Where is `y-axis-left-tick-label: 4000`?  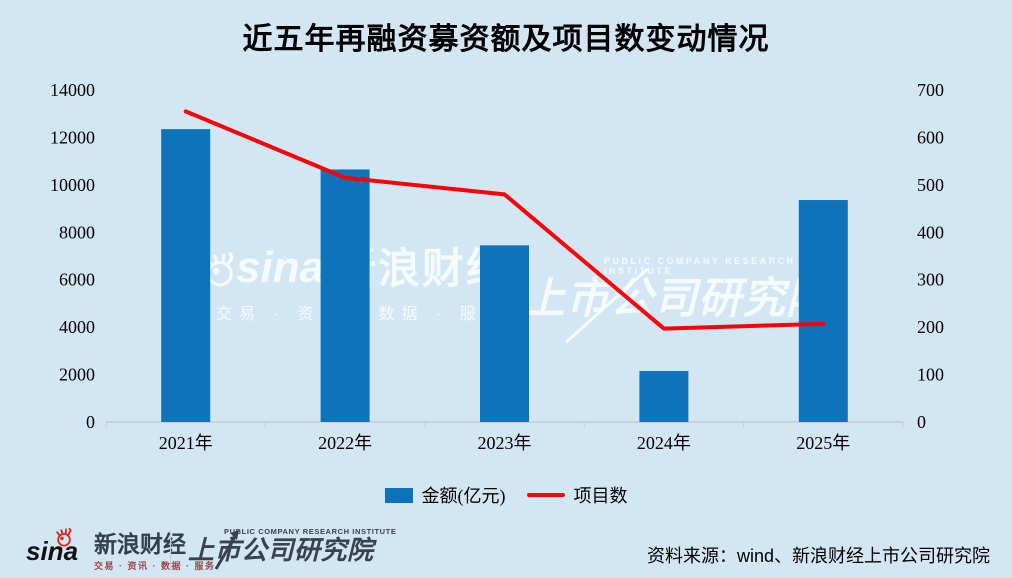
y-axis-left-tick-label: 4000 is located at coordinates (77, 327).